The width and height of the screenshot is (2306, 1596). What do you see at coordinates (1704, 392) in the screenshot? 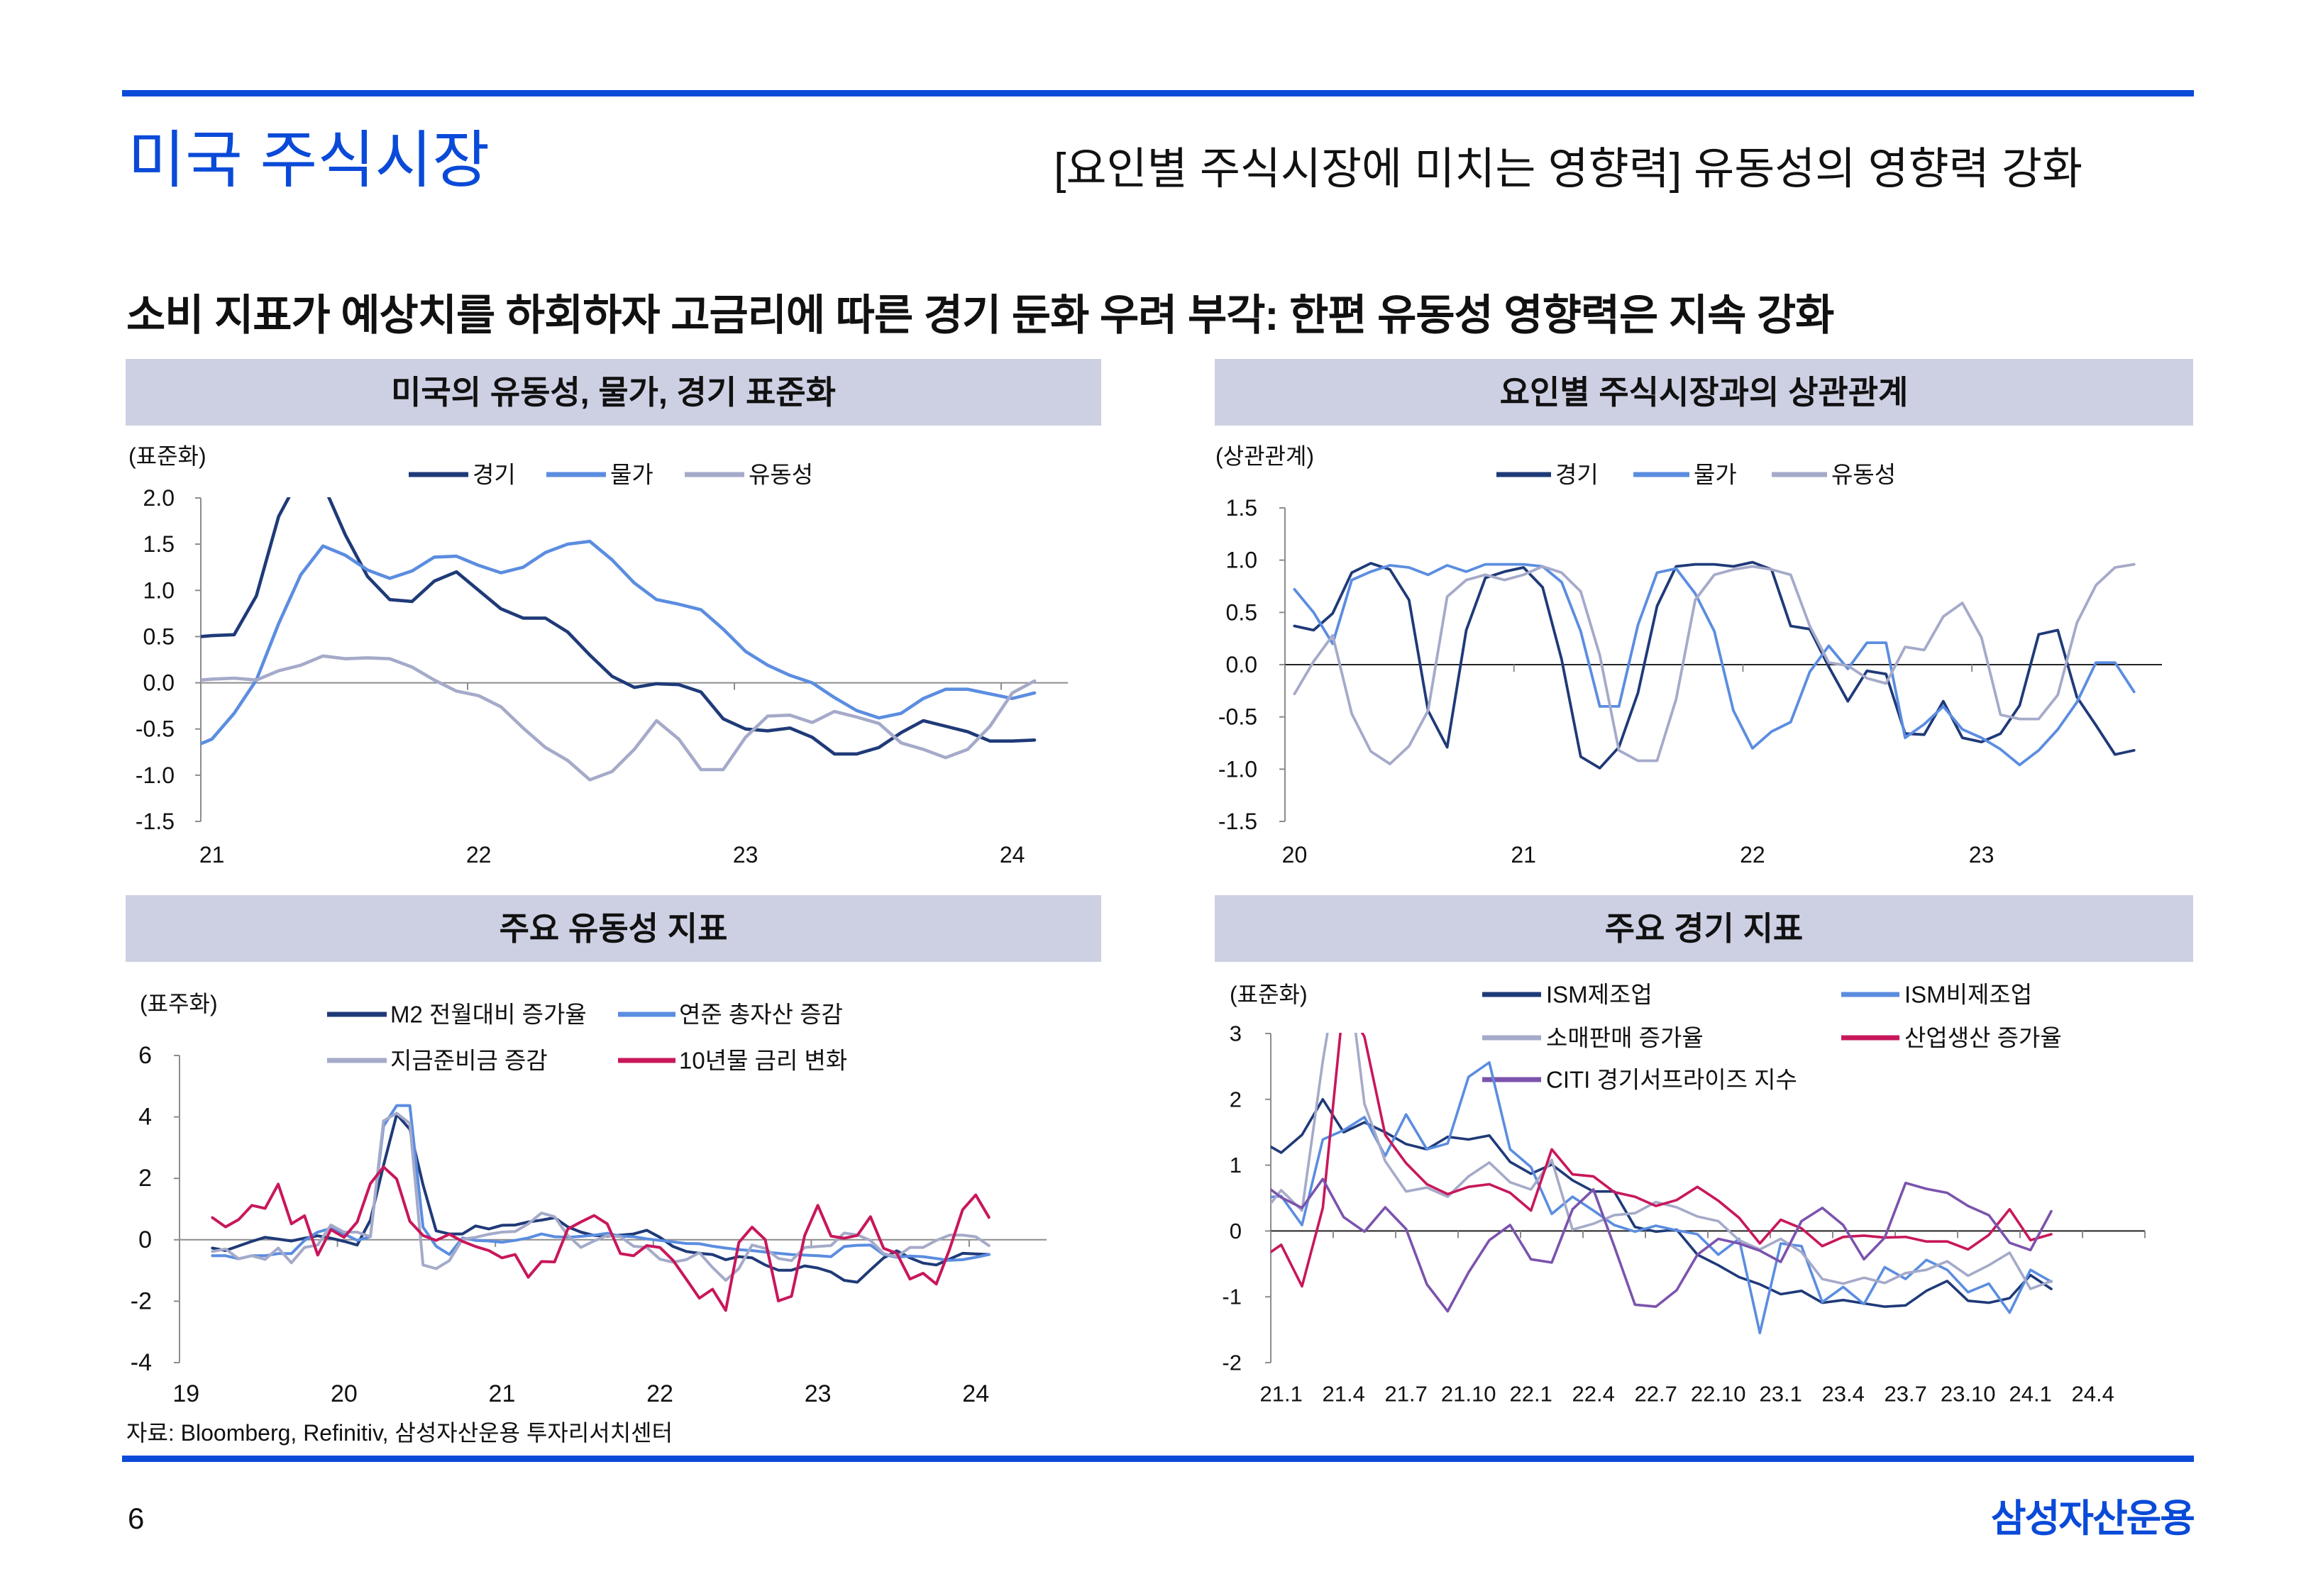
I see `chart-2-header: 요인별 주식시장과의 상관관계` at bounding box center [1704, 392].